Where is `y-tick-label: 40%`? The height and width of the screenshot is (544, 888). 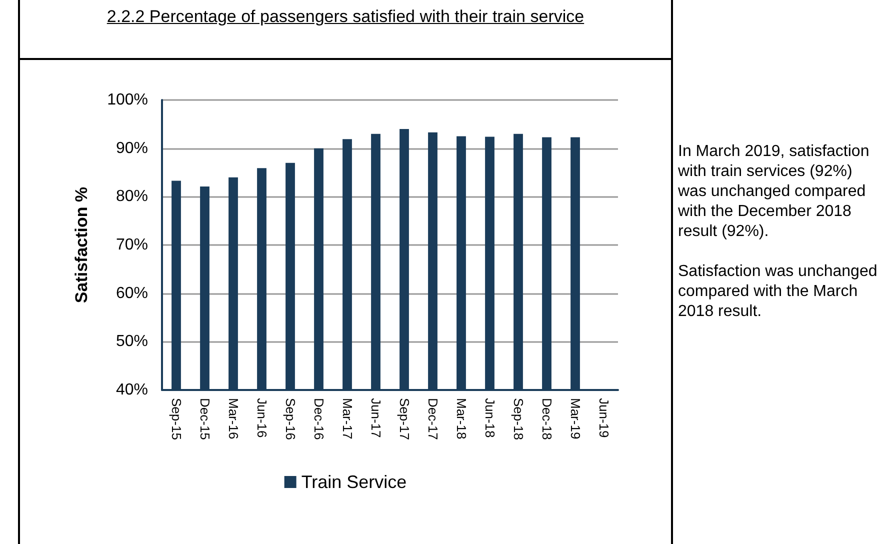
y-tick-label: 40% is located at coordinates (132, 390).